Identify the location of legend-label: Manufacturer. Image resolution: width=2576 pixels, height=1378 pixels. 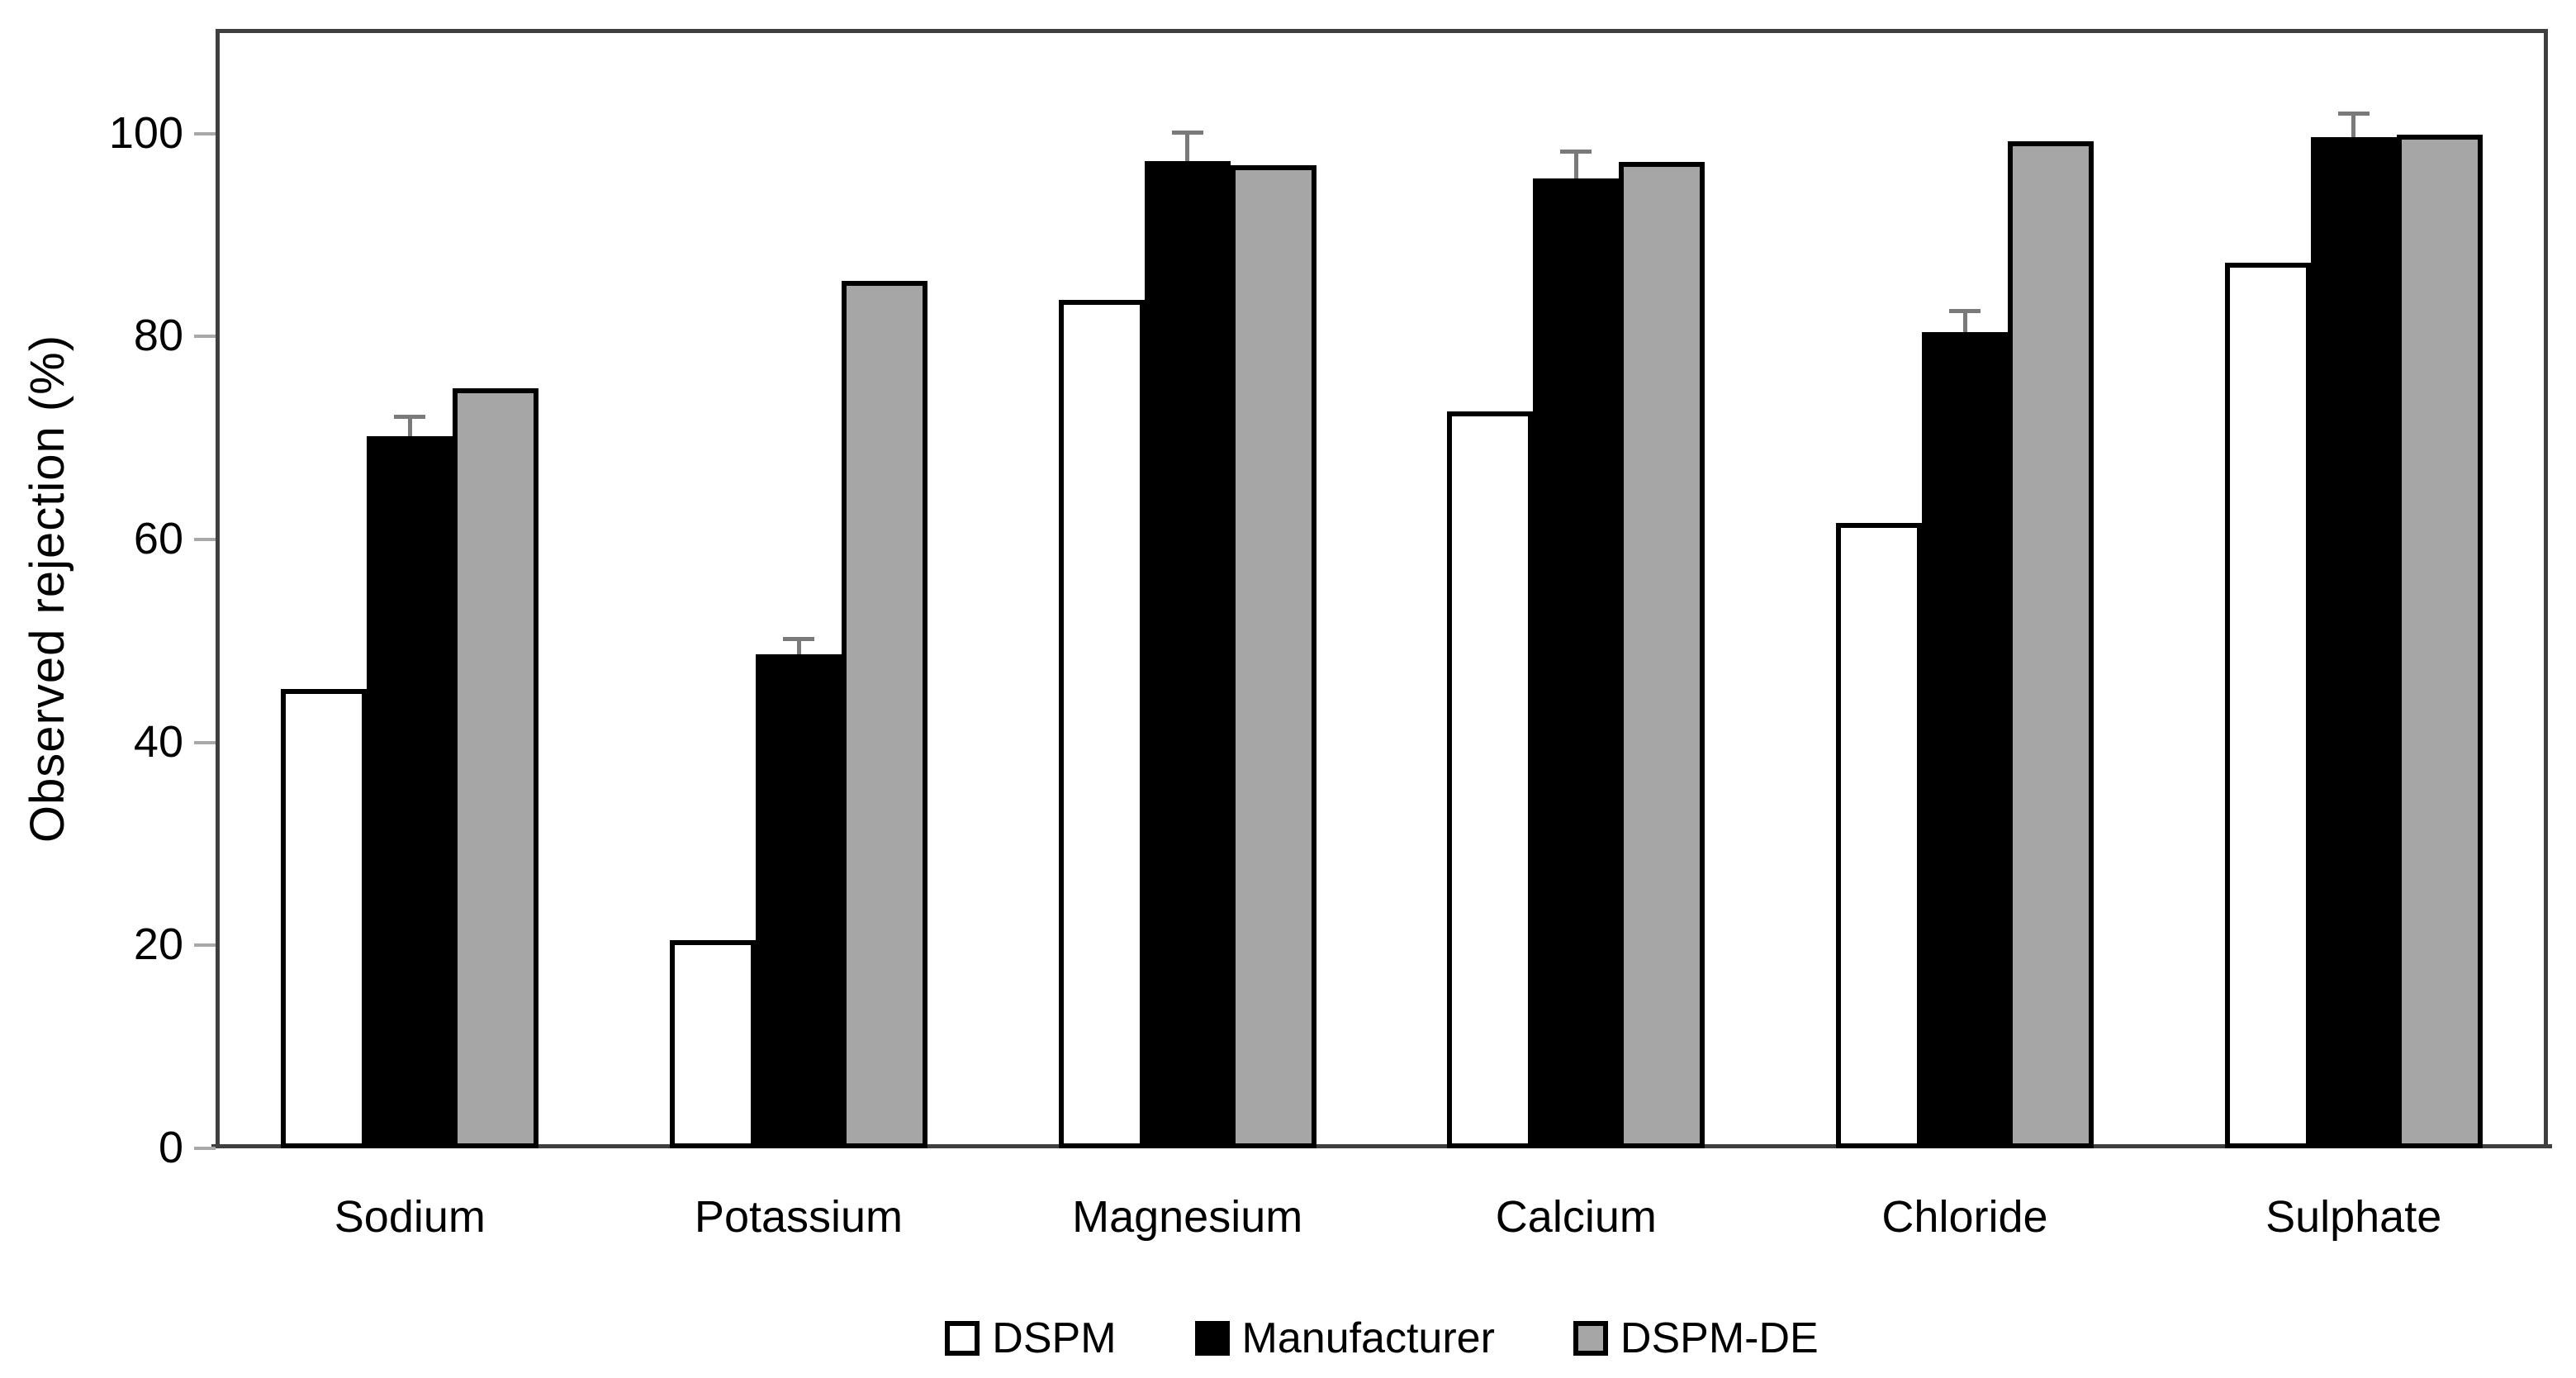
(1368, 1338).